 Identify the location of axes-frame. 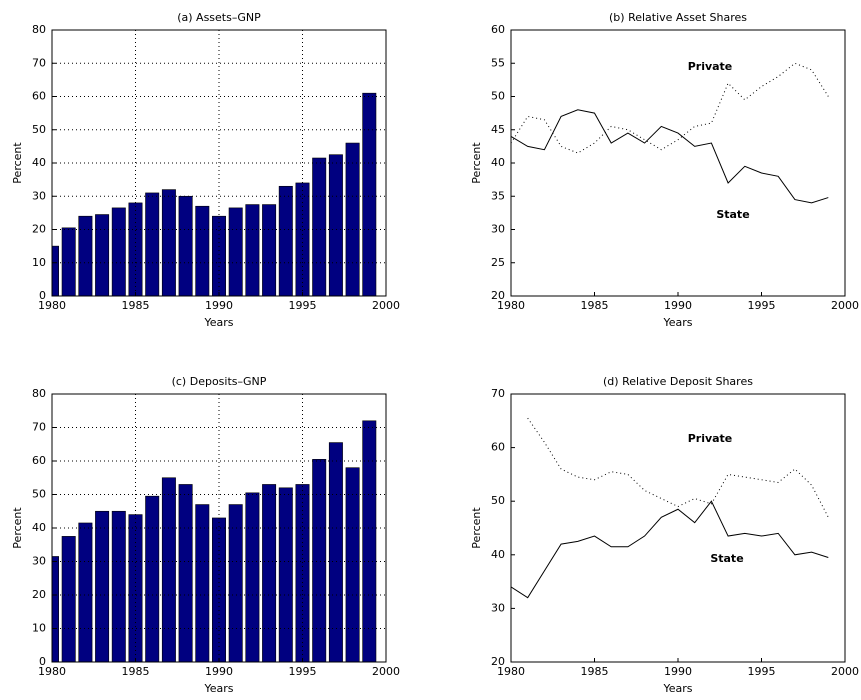
(219, 163).